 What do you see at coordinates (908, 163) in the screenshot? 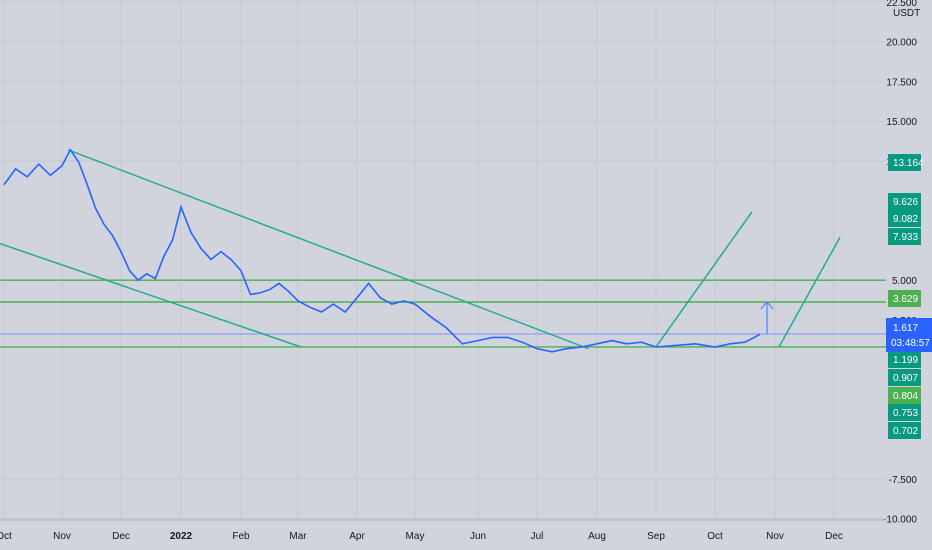
I see `price-badge-label: 13.164` at bounding box center [908, 163].